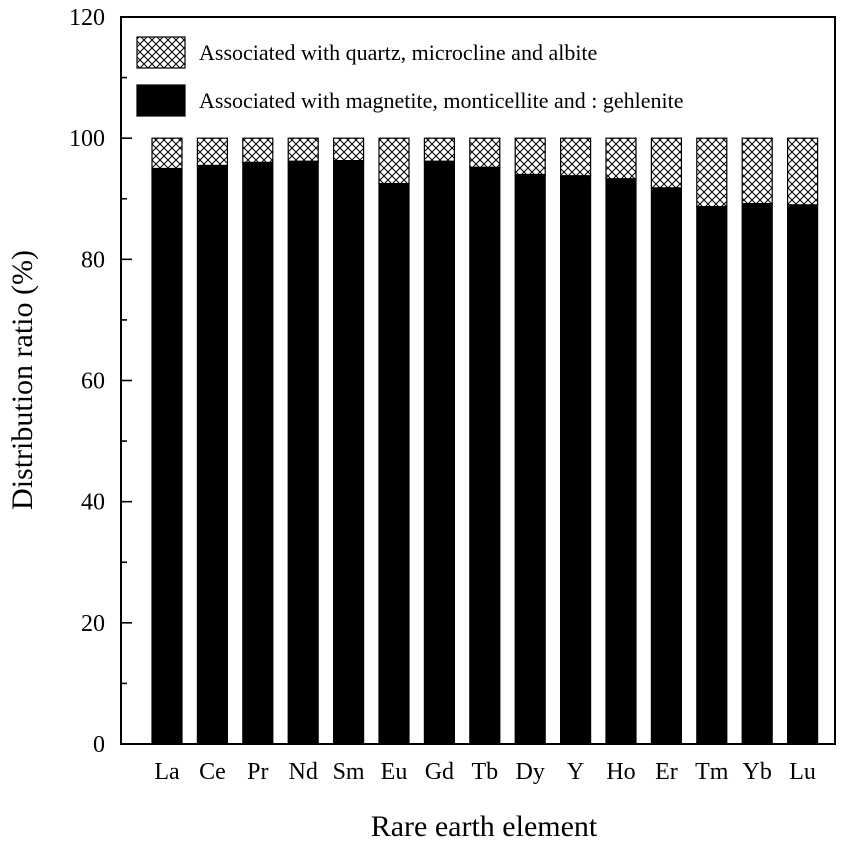 The width and height of the screenshot is (855, 842). I want to click on y-tick-label: 120, so click(87, 18).